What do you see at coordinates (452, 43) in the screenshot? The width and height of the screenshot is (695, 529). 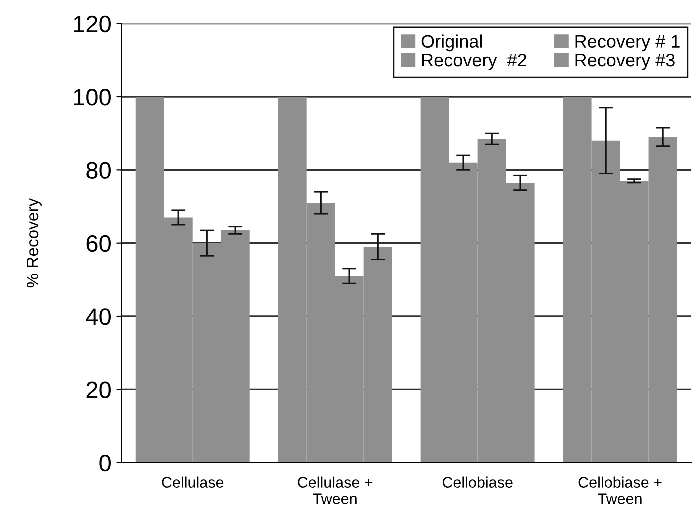 I see `legend-label: Original` at bounding box center [452, 43].